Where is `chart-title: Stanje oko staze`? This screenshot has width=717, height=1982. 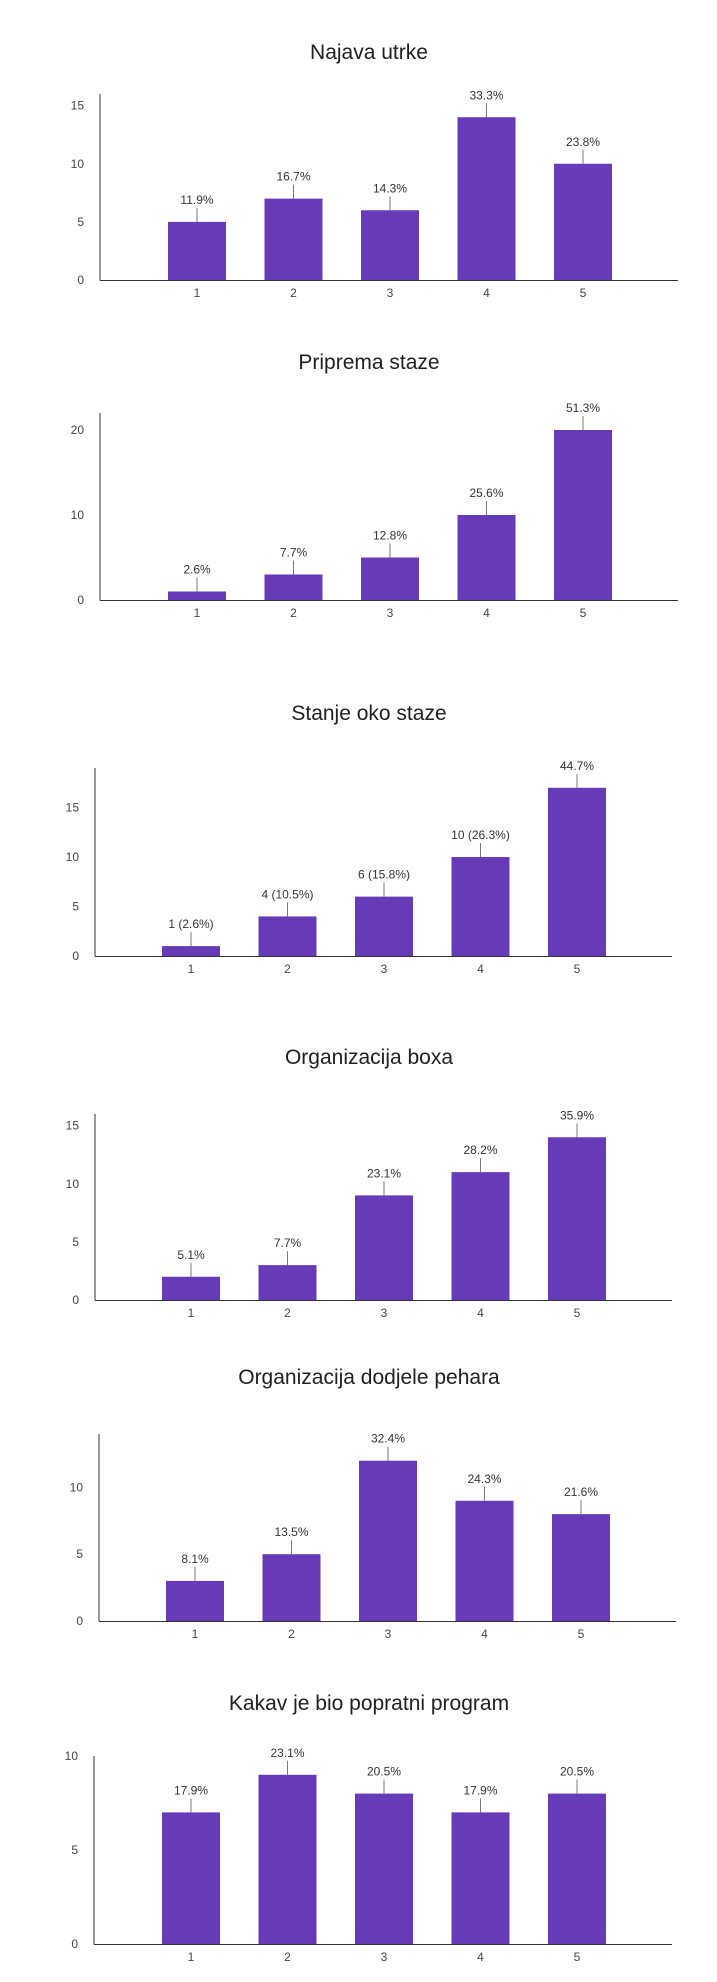 chart-title: Stanje oko staze is located at coordinates (368, 713).